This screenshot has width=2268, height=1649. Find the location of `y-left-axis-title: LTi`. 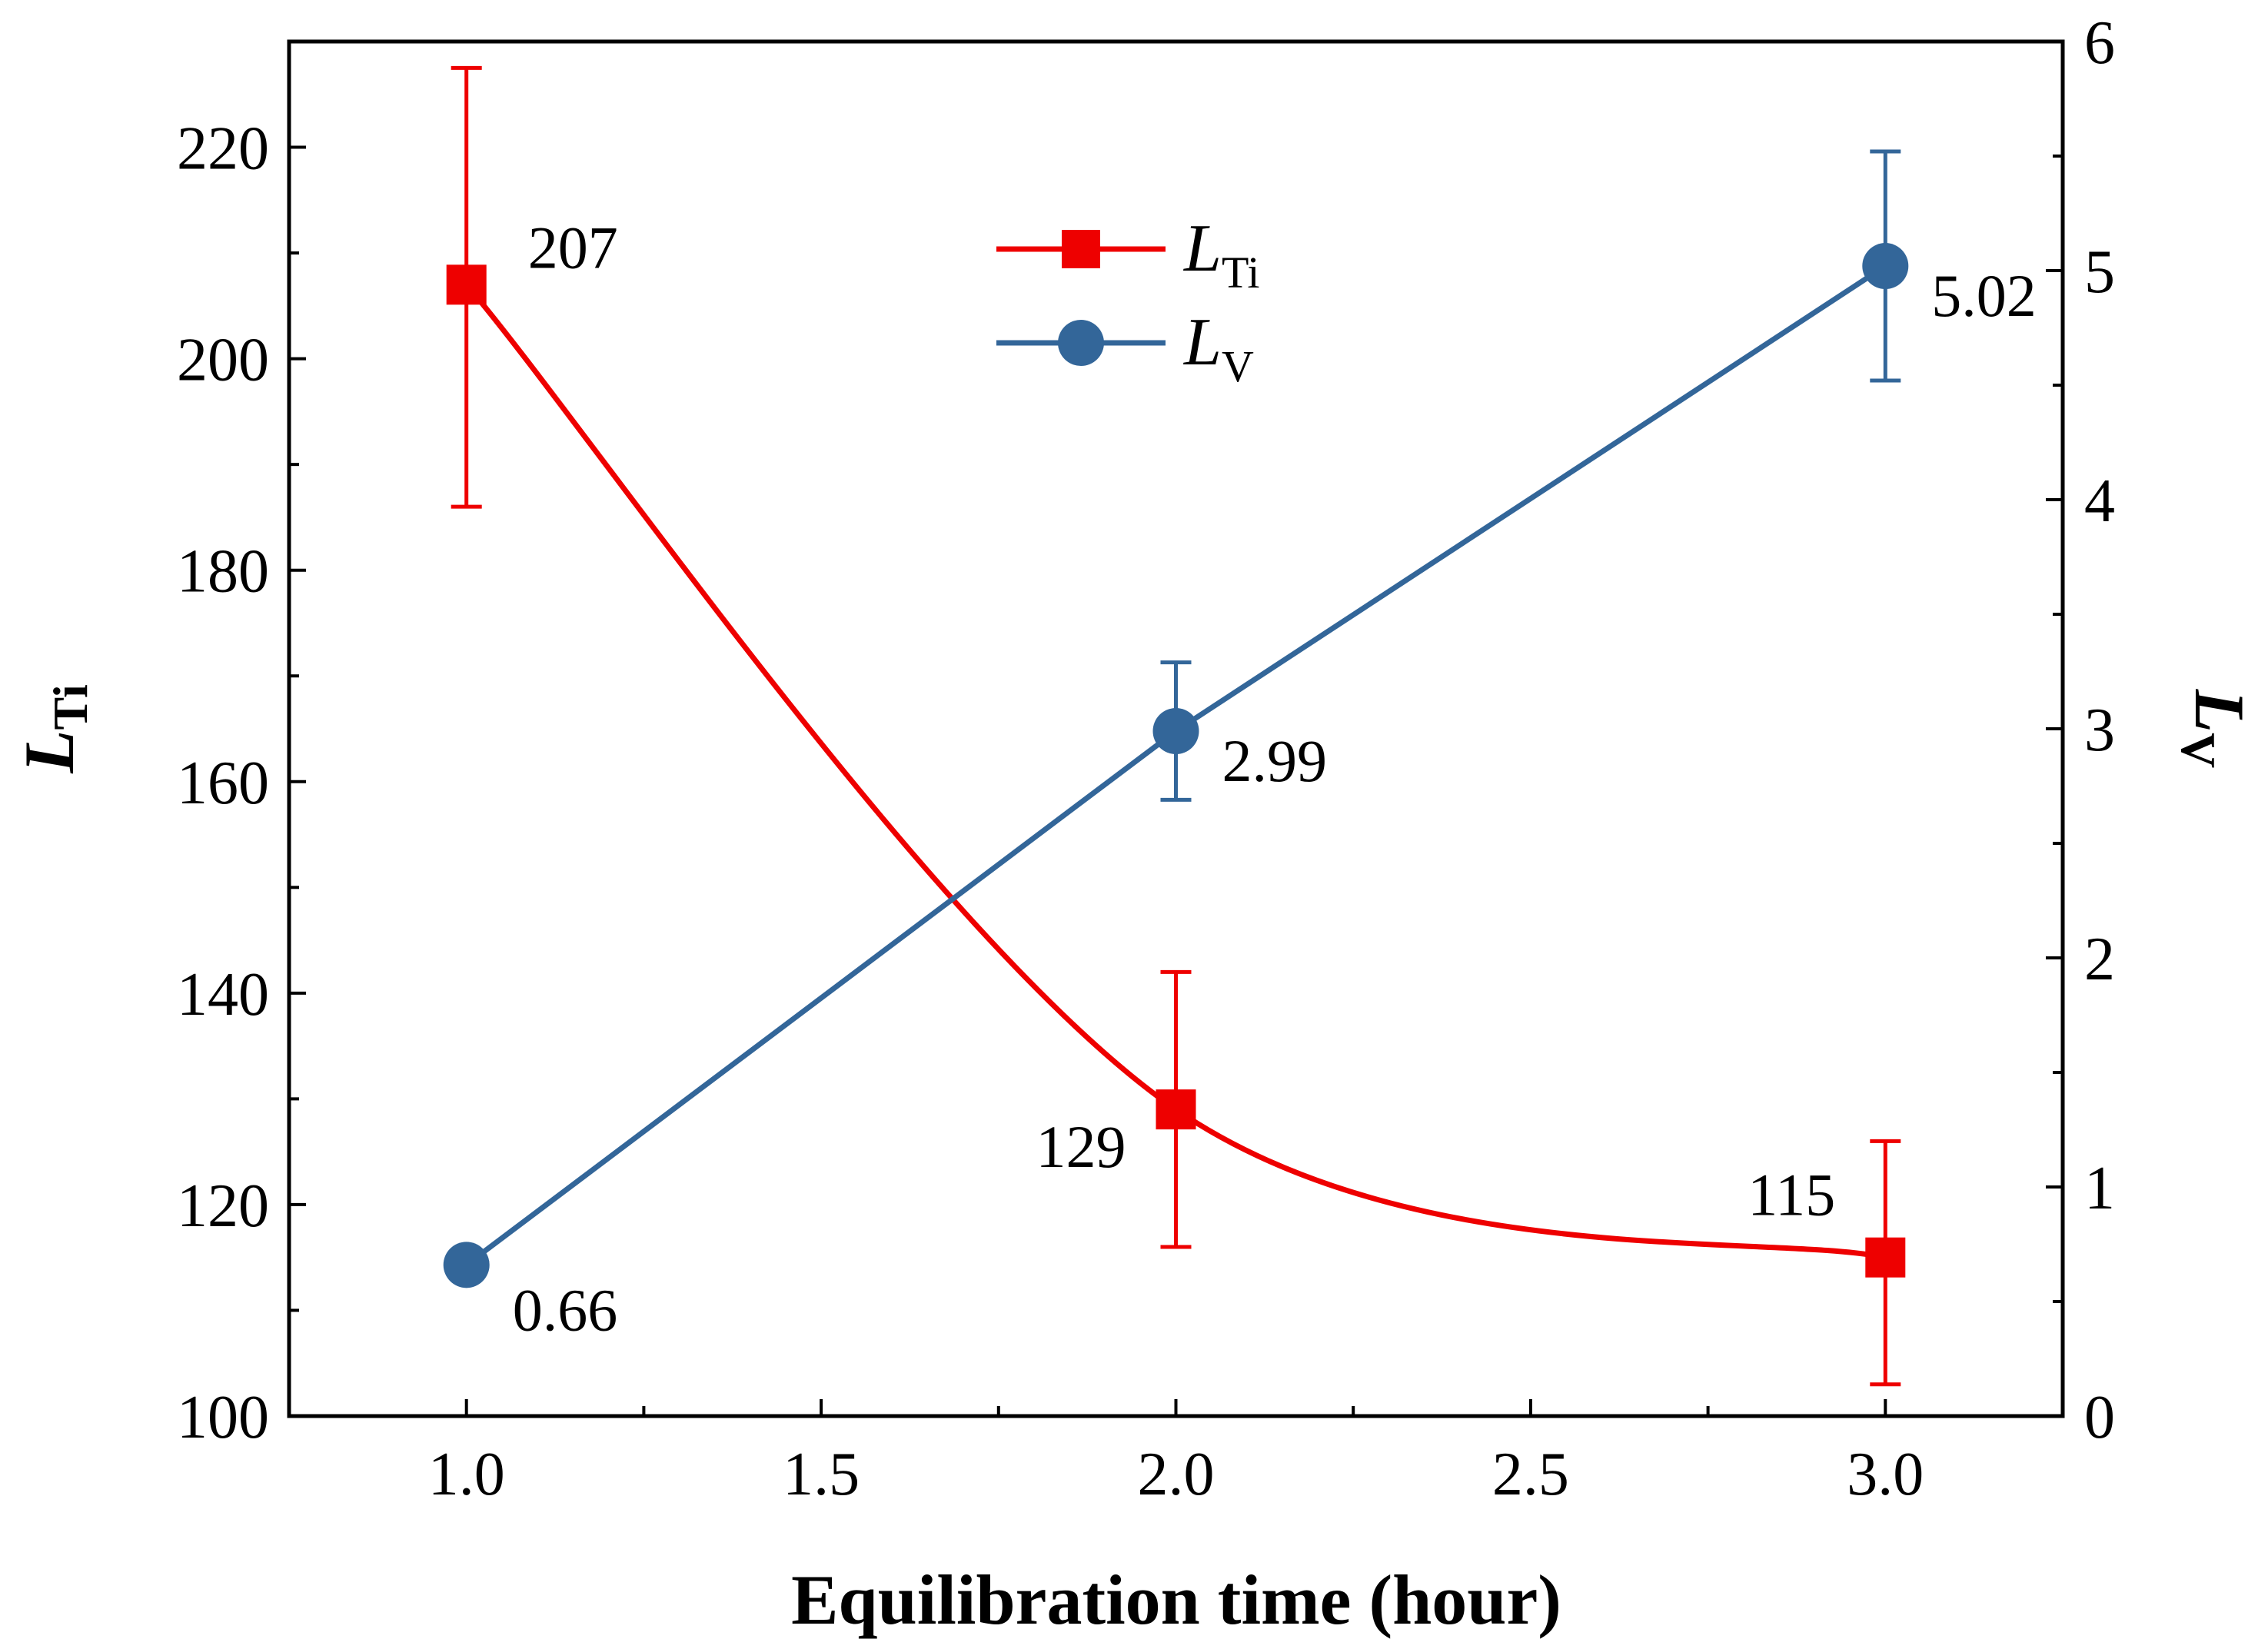

y-left-axis-title: LTi is located at coordinates (54, 729).